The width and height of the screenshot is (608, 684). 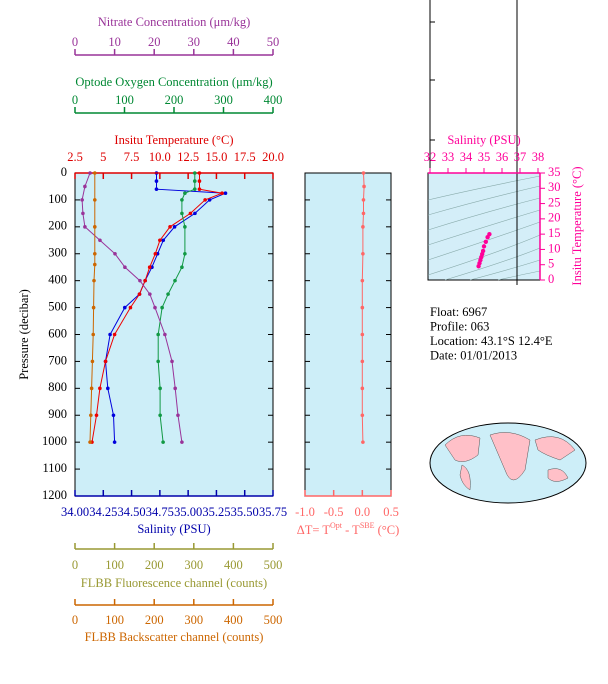 What do you see at coordinates (54, 468) in the screenshot?
I see `y-tick-label: 1100` at bounding box center [54, 468].